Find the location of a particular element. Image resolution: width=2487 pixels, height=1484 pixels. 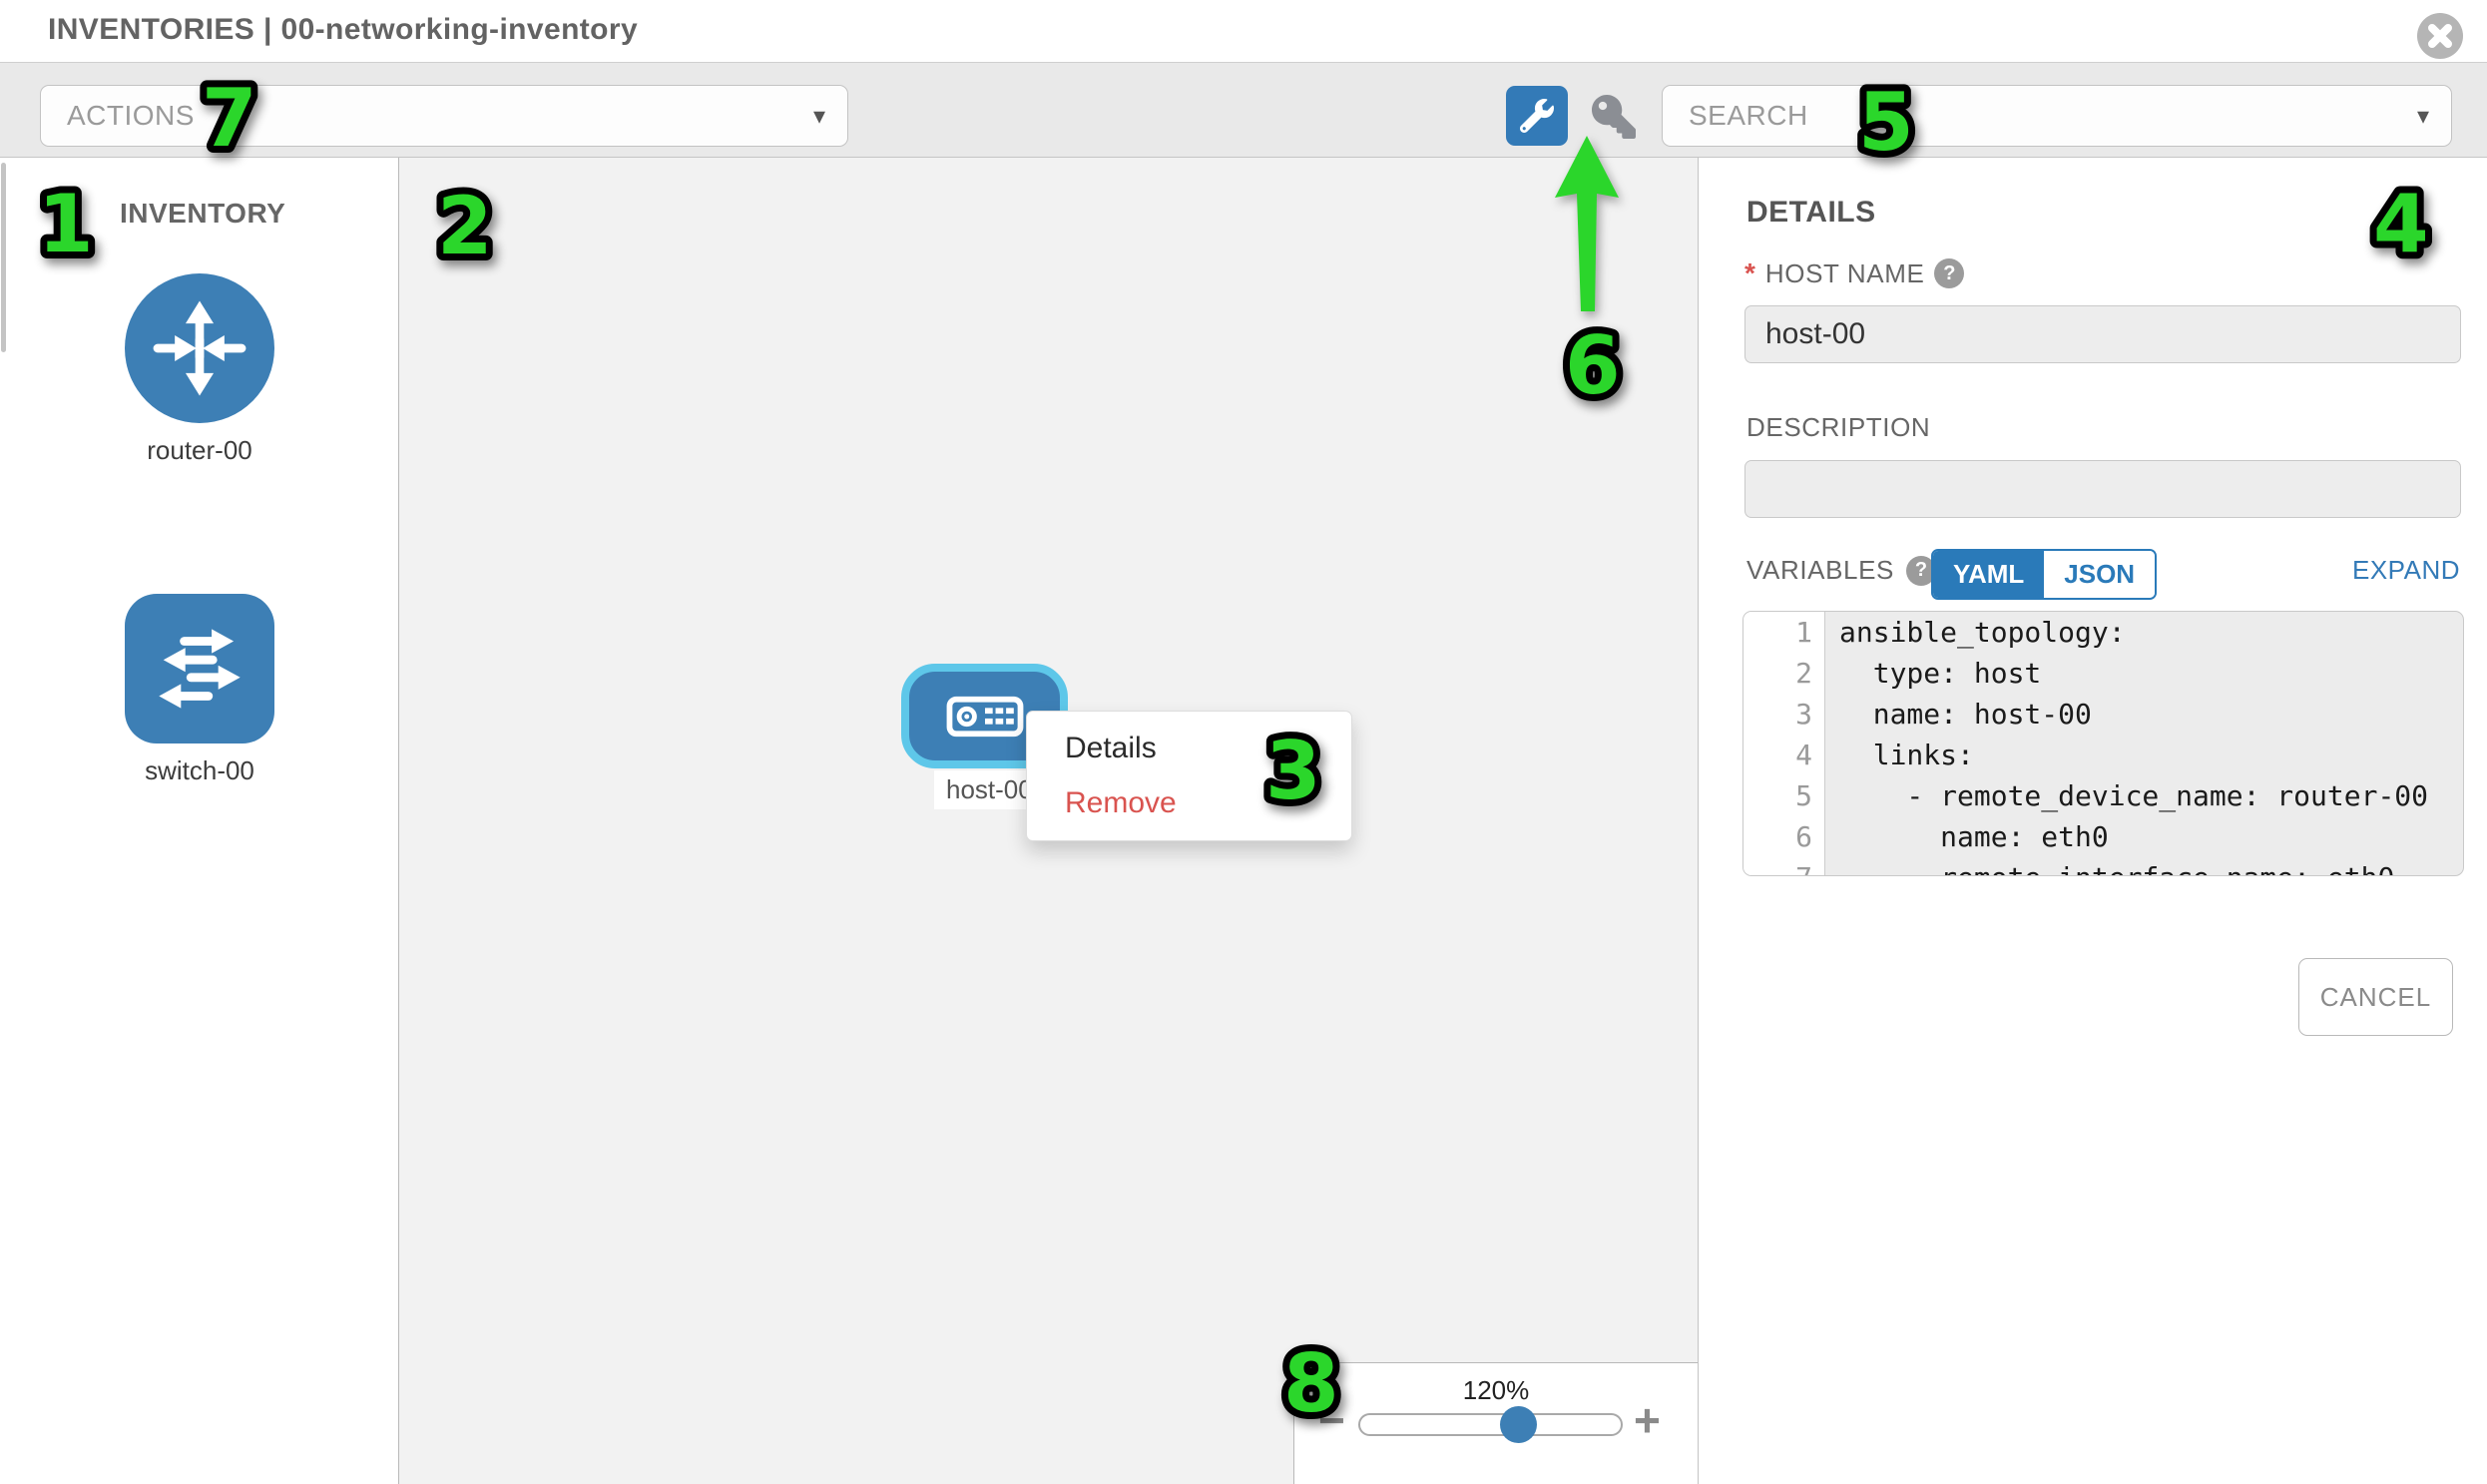

zoom-slider-thumb is located at coordinates (1518, 1424).